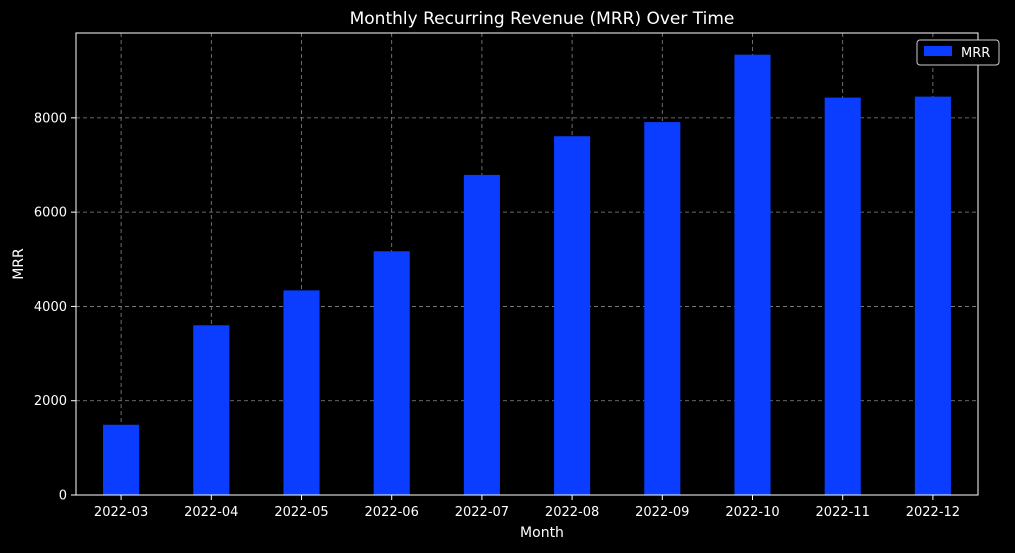 The image size is (1015, 553). I want to click on x-tick-label: 2022-08, so click(572, 512).